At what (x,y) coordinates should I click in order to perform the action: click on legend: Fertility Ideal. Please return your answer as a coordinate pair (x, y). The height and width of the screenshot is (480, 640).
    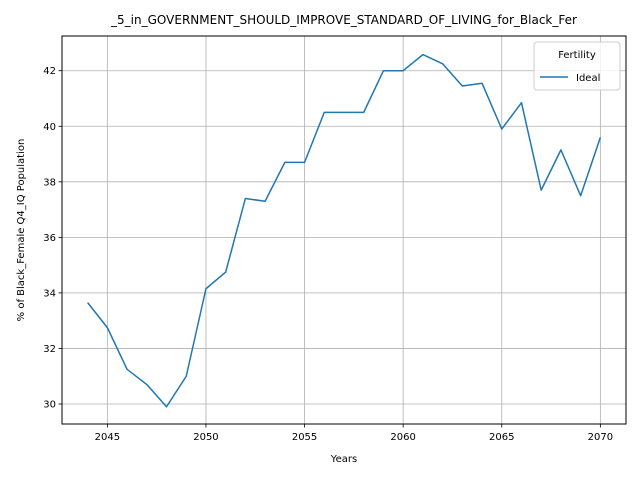
    Looking at the image, I should click on (577, 66).